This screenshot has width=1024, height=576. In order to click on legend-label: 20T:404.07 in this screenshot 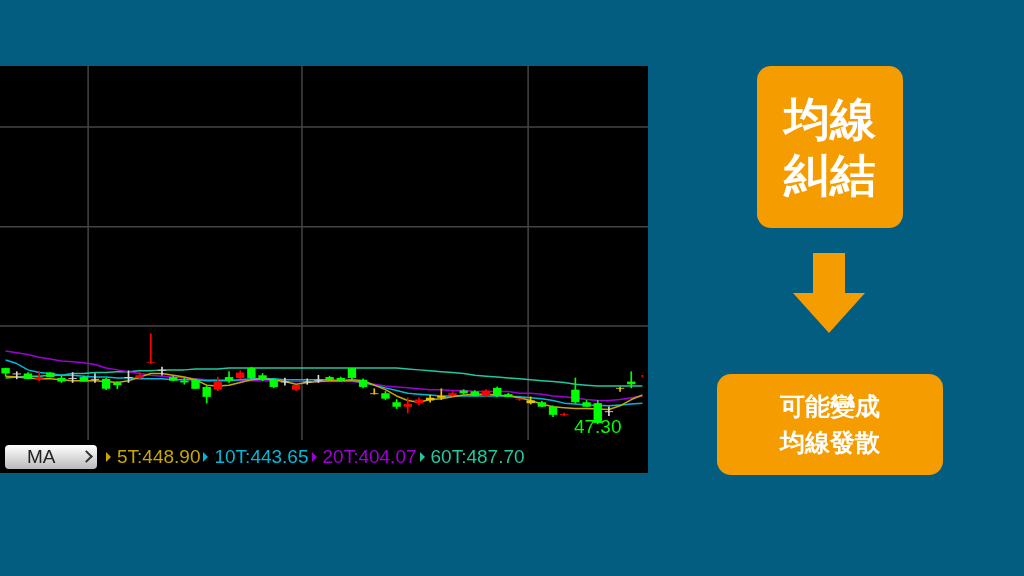, I will do `click(369, 456)`.